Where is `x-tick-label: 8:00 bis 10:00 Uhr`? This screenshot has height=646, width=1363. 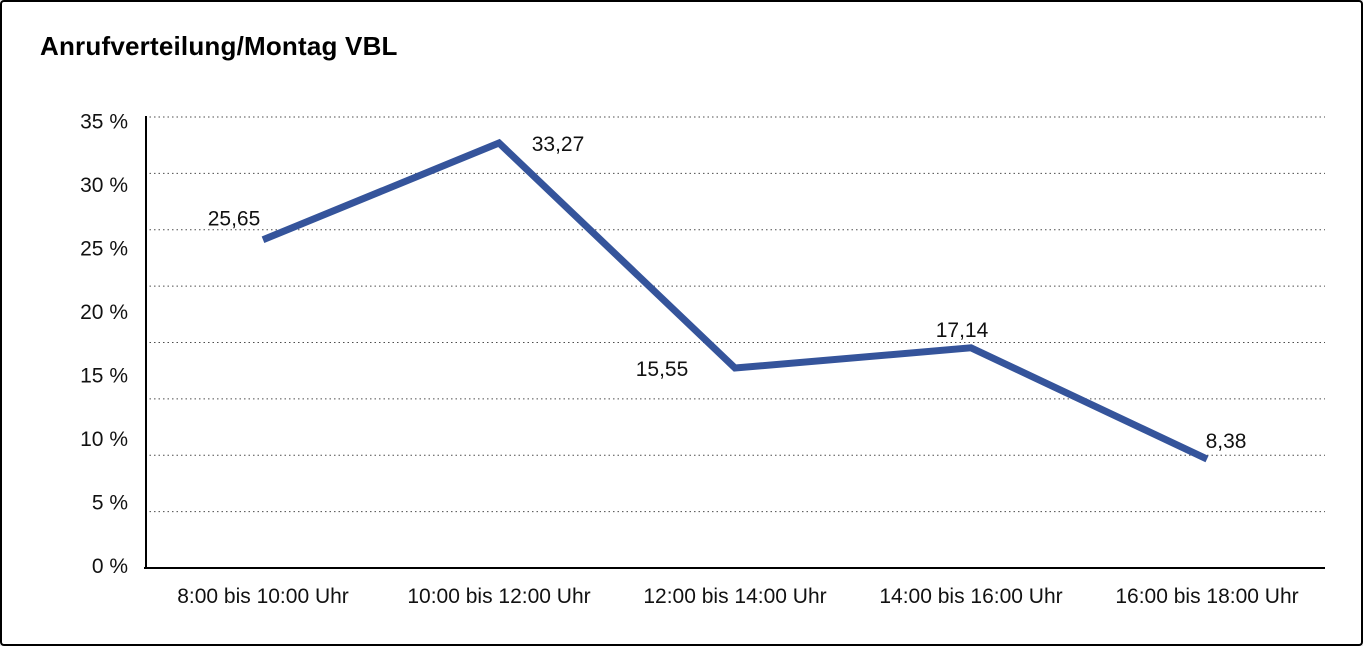 x-tick-label: 8:00 bis 10:00 Uhr is located at coordinates (263, 596).